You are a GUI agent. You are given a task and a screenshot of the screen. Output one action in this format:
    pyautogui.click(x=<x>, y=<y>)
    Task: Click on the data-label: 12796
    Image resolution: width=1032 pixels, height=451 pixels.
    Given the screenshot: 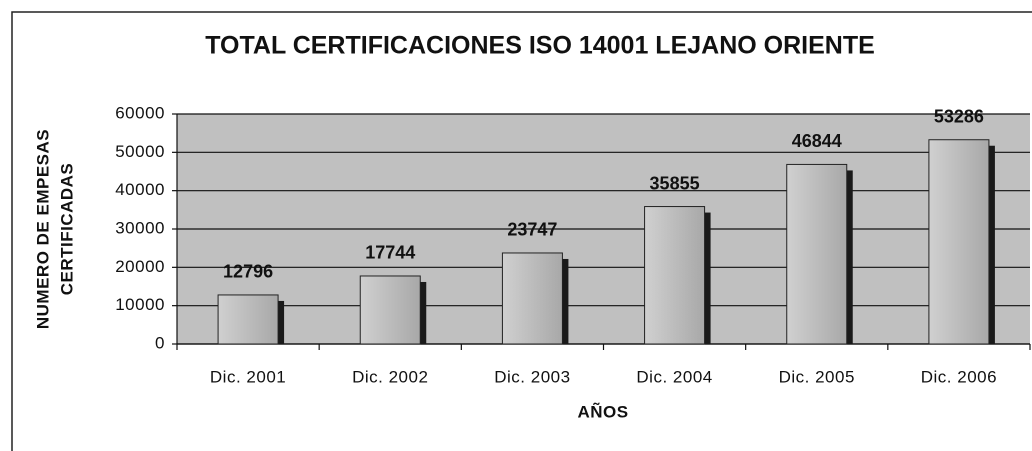 What is the action you would take?
    pyautogui.click(x=248, y=272)
    